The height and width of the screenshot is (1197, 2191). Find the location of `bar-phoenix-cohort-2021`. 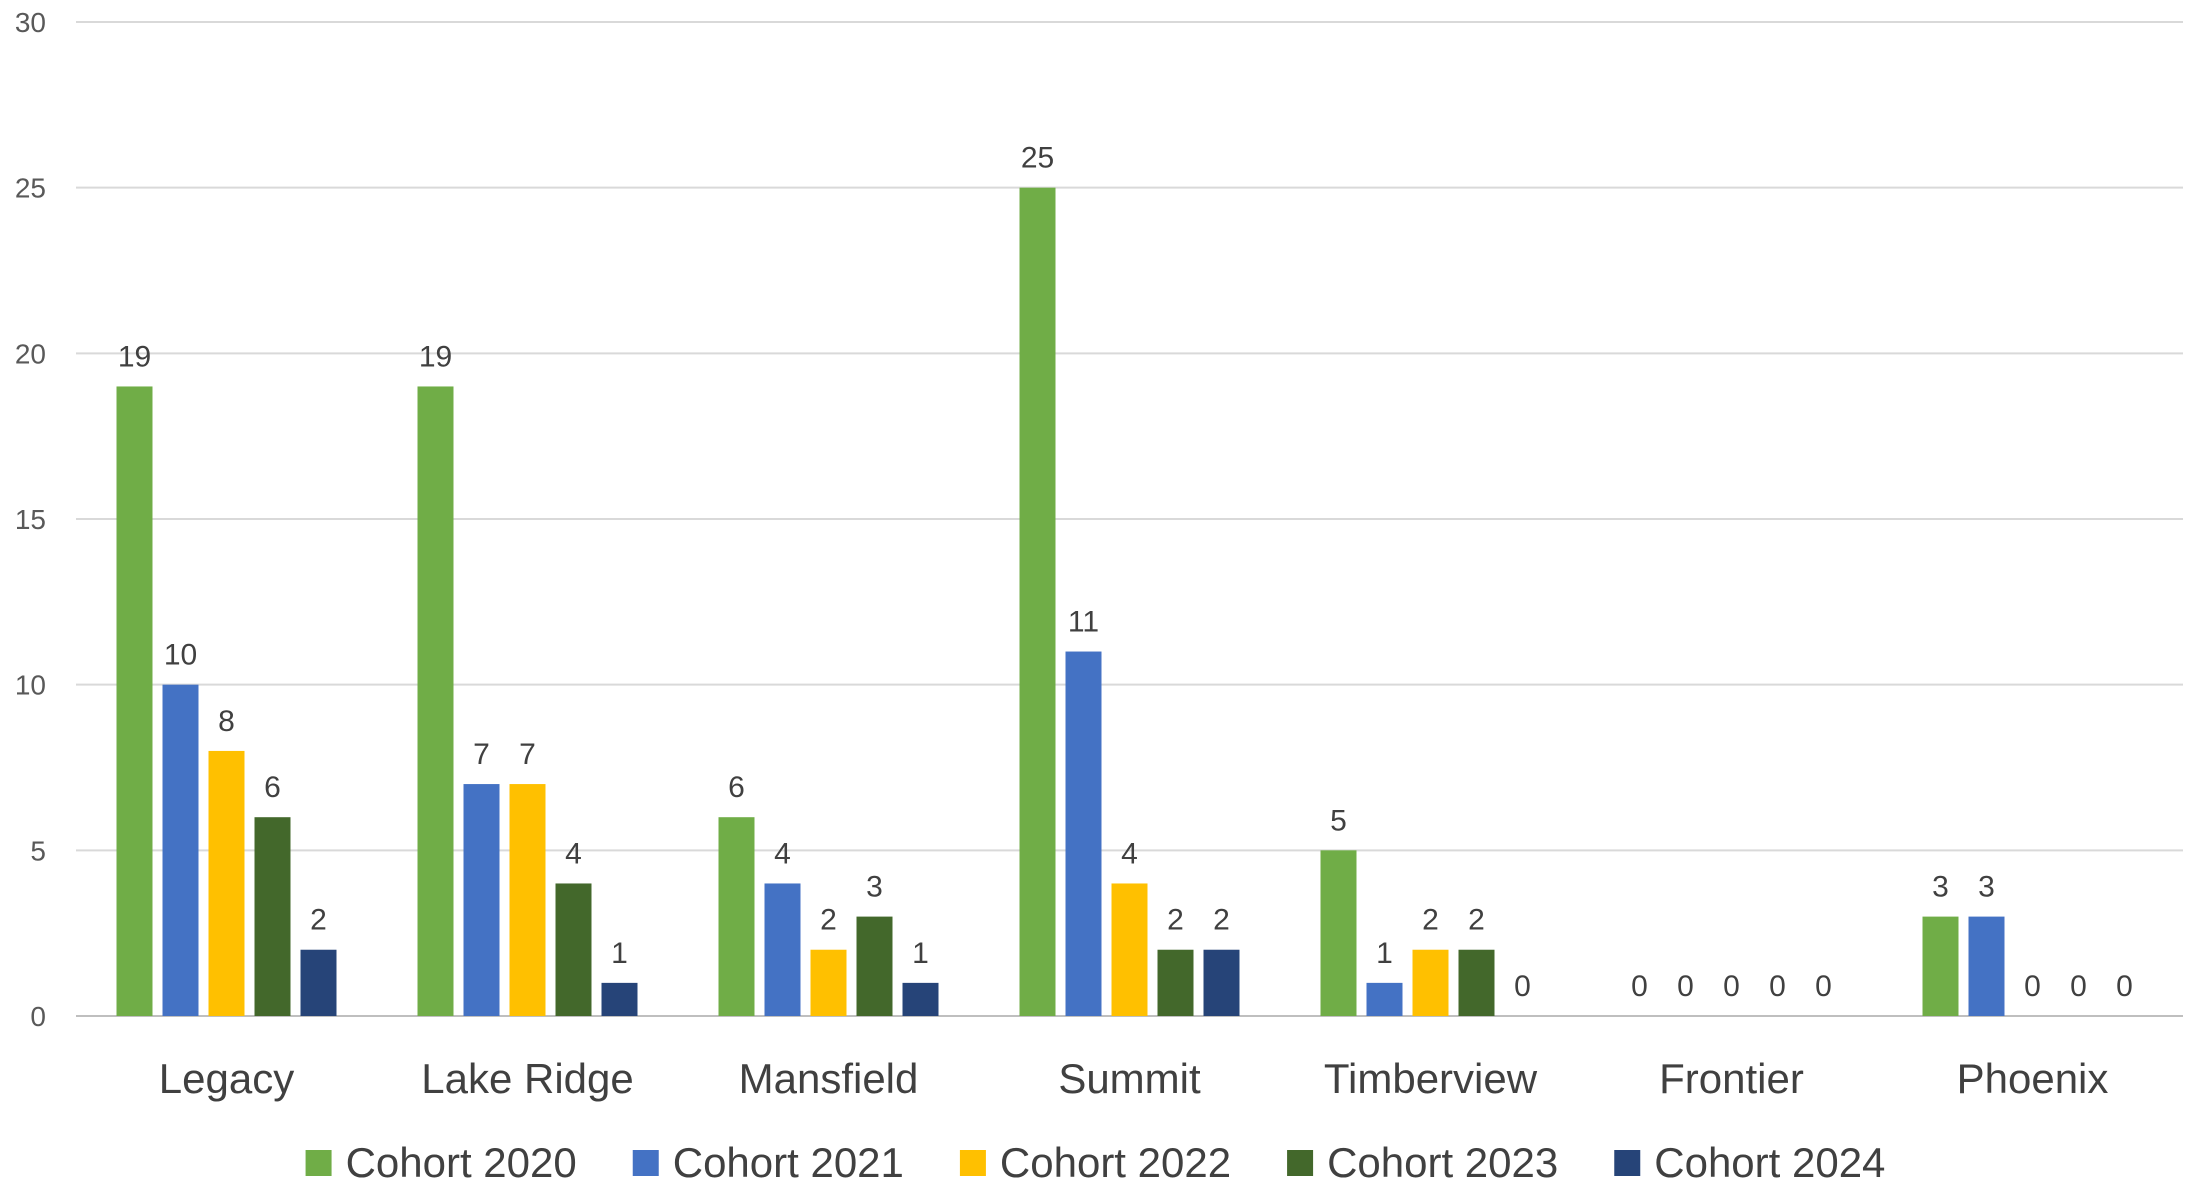

bar-phoenix-cohort-2021 is located at coordinates (1986, 966).